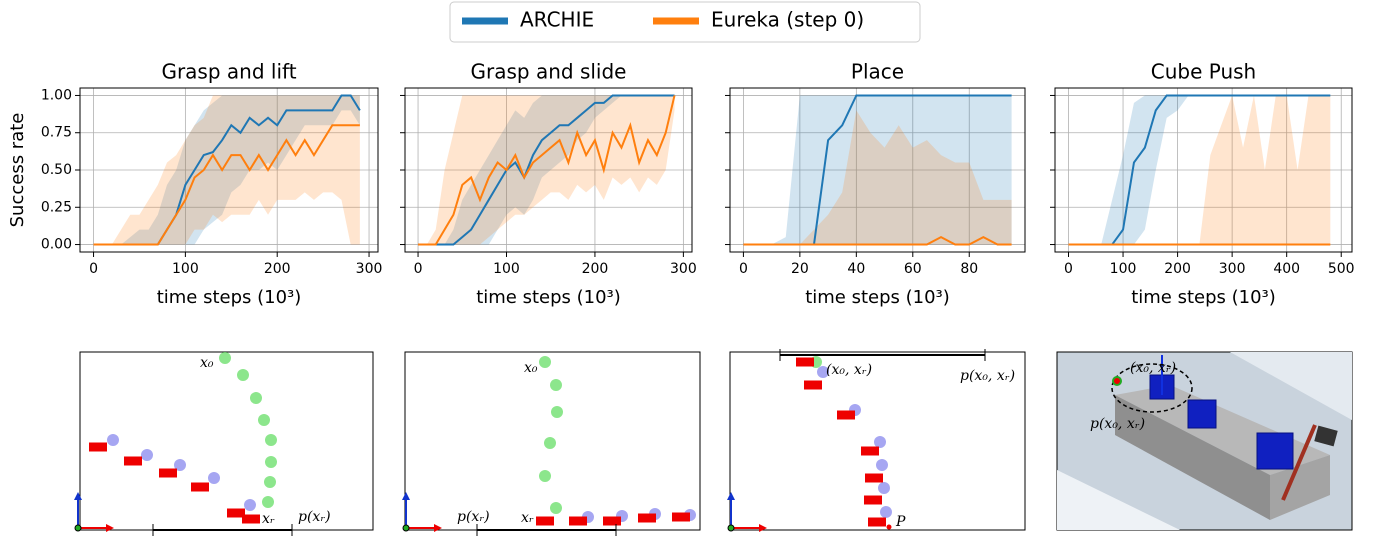  Describe the element at coordinates (856, 269) in the screenshot. I see `x-tick-label: 40` at that location.